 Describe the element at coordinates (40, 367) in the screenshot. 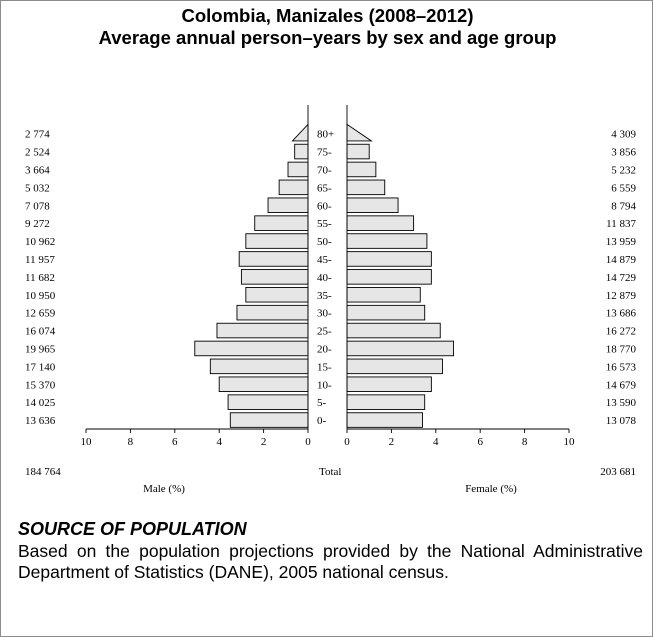

I see `male-count-label: 17 140` at that location.